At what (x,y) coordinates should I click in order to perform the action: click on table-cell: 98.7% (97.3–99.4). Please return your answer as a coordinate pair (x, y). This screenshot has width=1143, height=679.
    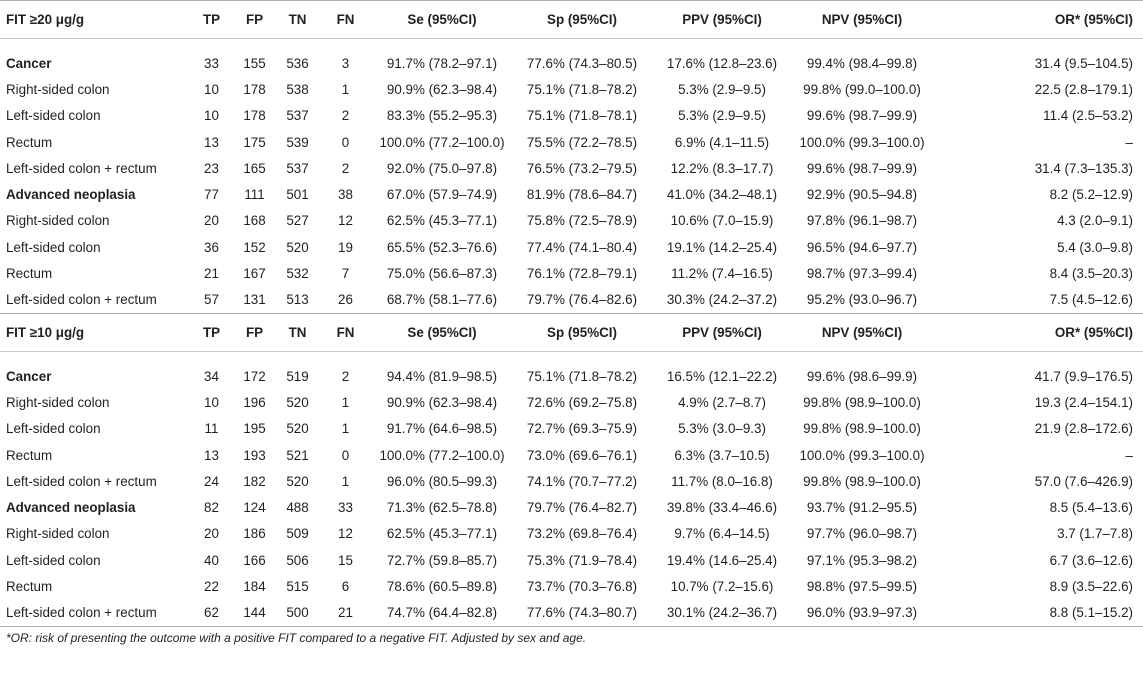
    Looking at the image, I should click on (862, 274).